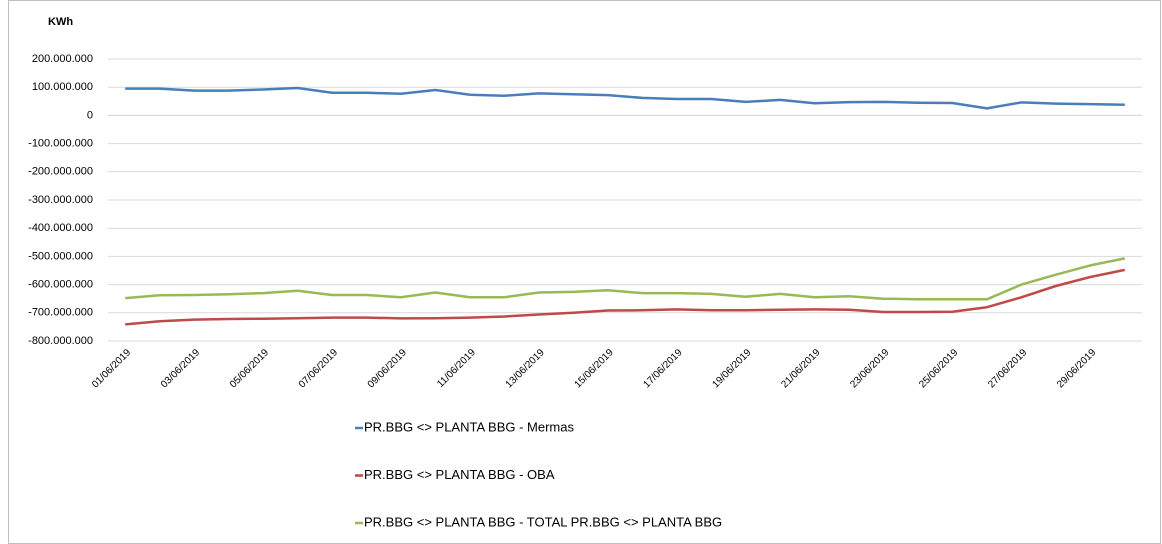 This screenshot has width=1162, height=544. What do you see at coordinates (62, 59) in the screenshot?
I see `y-tick-label: 200.000.000` at bounding box center [62, 59].